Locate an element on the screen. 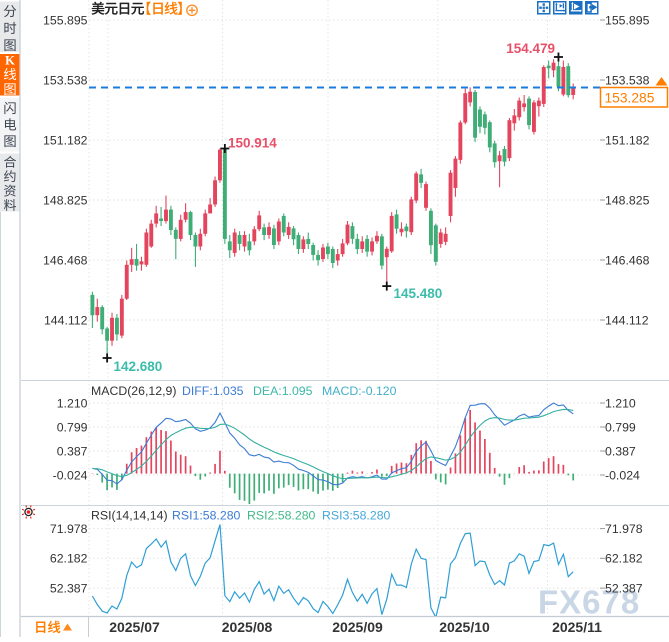 The width and height of the screenshot is (669, 642). svg-text: 142.680 is located at coordinates (138, 366).